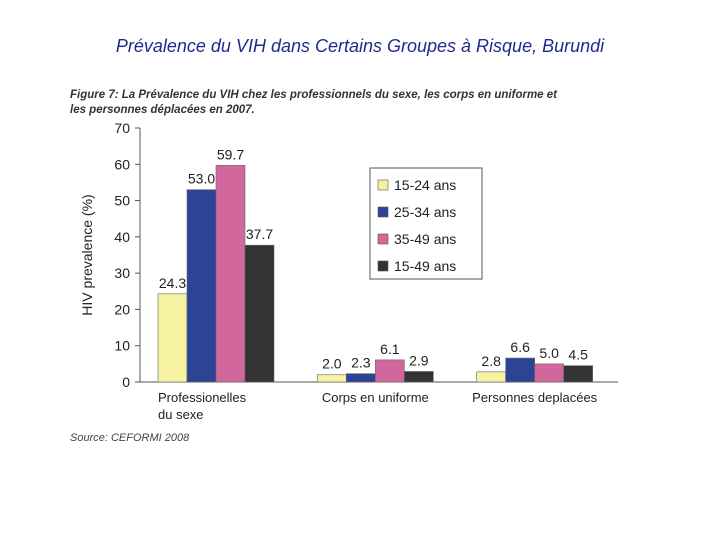 The image size is (720, 540). What do you see at coordinates (87, 254) in the screenshot?
I see `y-axis-label: HIV prevalence (%)` at bounding box center [87, 254].